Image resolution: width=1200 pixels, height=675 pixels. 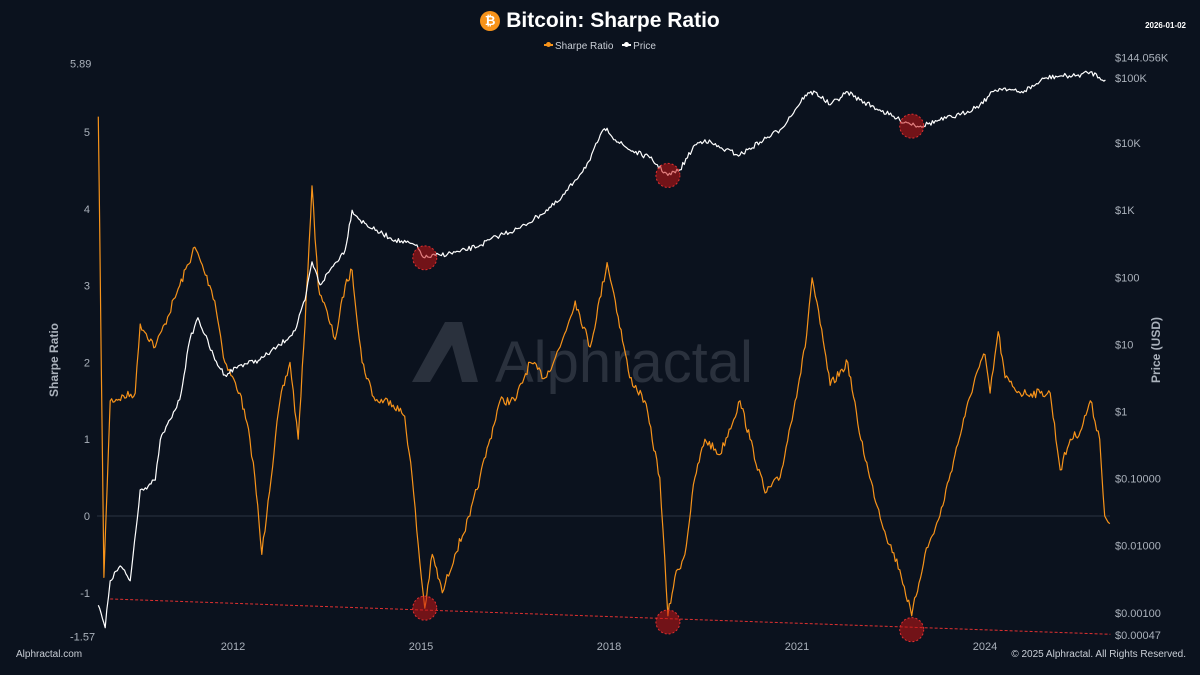 What do you see at coordinates (87, 133) in the screenshot?
I see `left-tick-label: 5` at bounding box center [87, 133].